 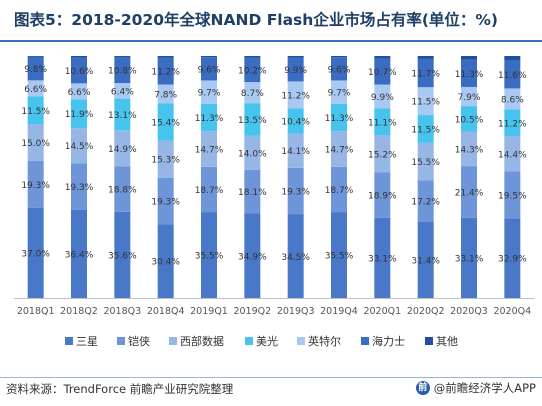 I want to click on bar-segment-2018Q1-海力士, so click(x=35, y=68).